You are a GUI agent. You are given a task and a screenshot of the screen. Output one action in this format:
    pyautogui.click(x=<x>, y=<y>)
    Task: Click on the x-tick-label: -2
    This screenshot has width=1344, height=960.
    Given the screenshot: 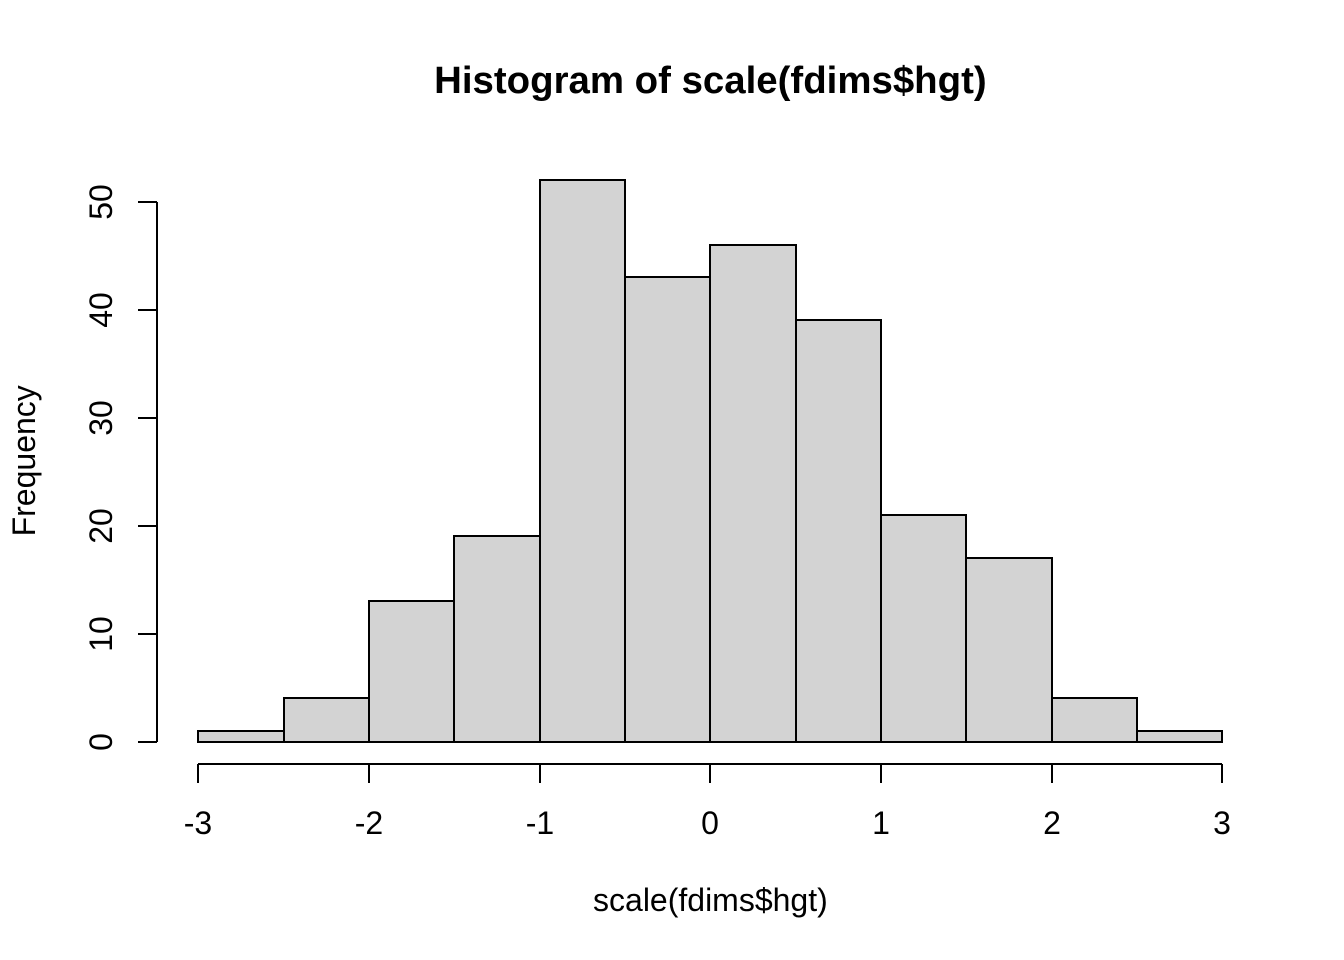 What is the action you would take?
    pyautogui.click(x=369, y=823)
    